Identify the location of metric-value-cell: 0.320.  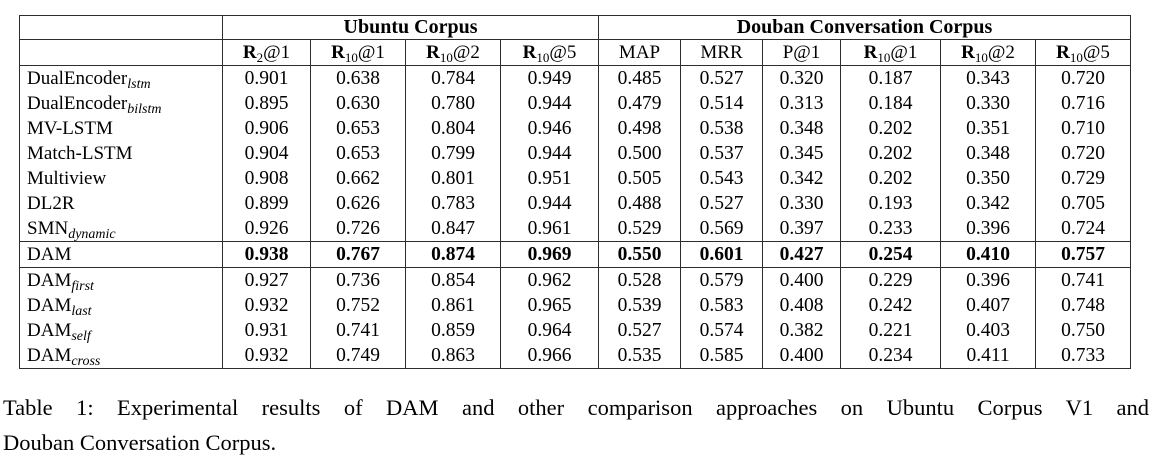
(802, 78).